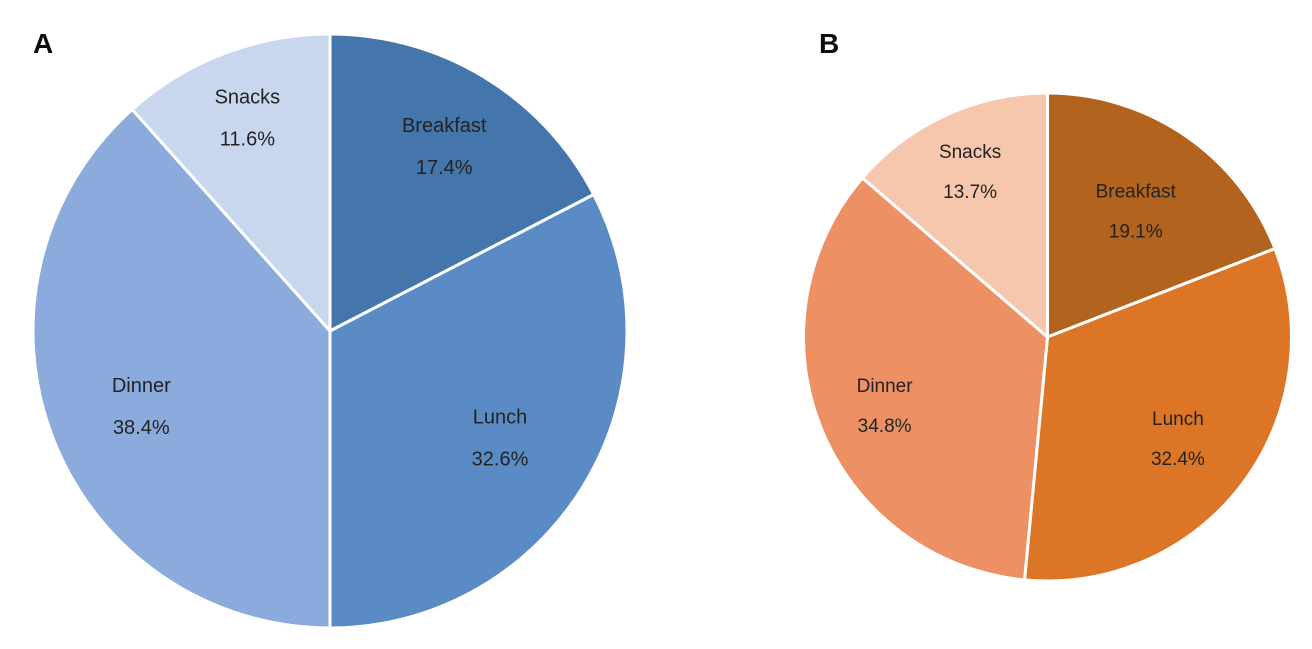 Image resolution: width=1312 pixels, height=649 pixels. I want to click on panel-label-b: B, so click(829, 43).